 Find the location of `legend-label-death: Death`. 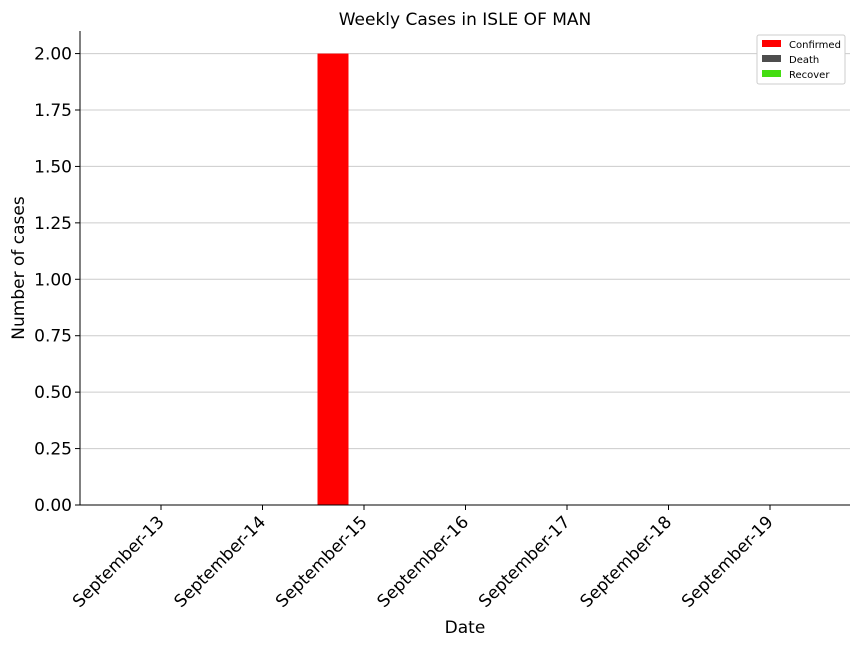

legend-label-death: Death is located at coordinates (804, 60).